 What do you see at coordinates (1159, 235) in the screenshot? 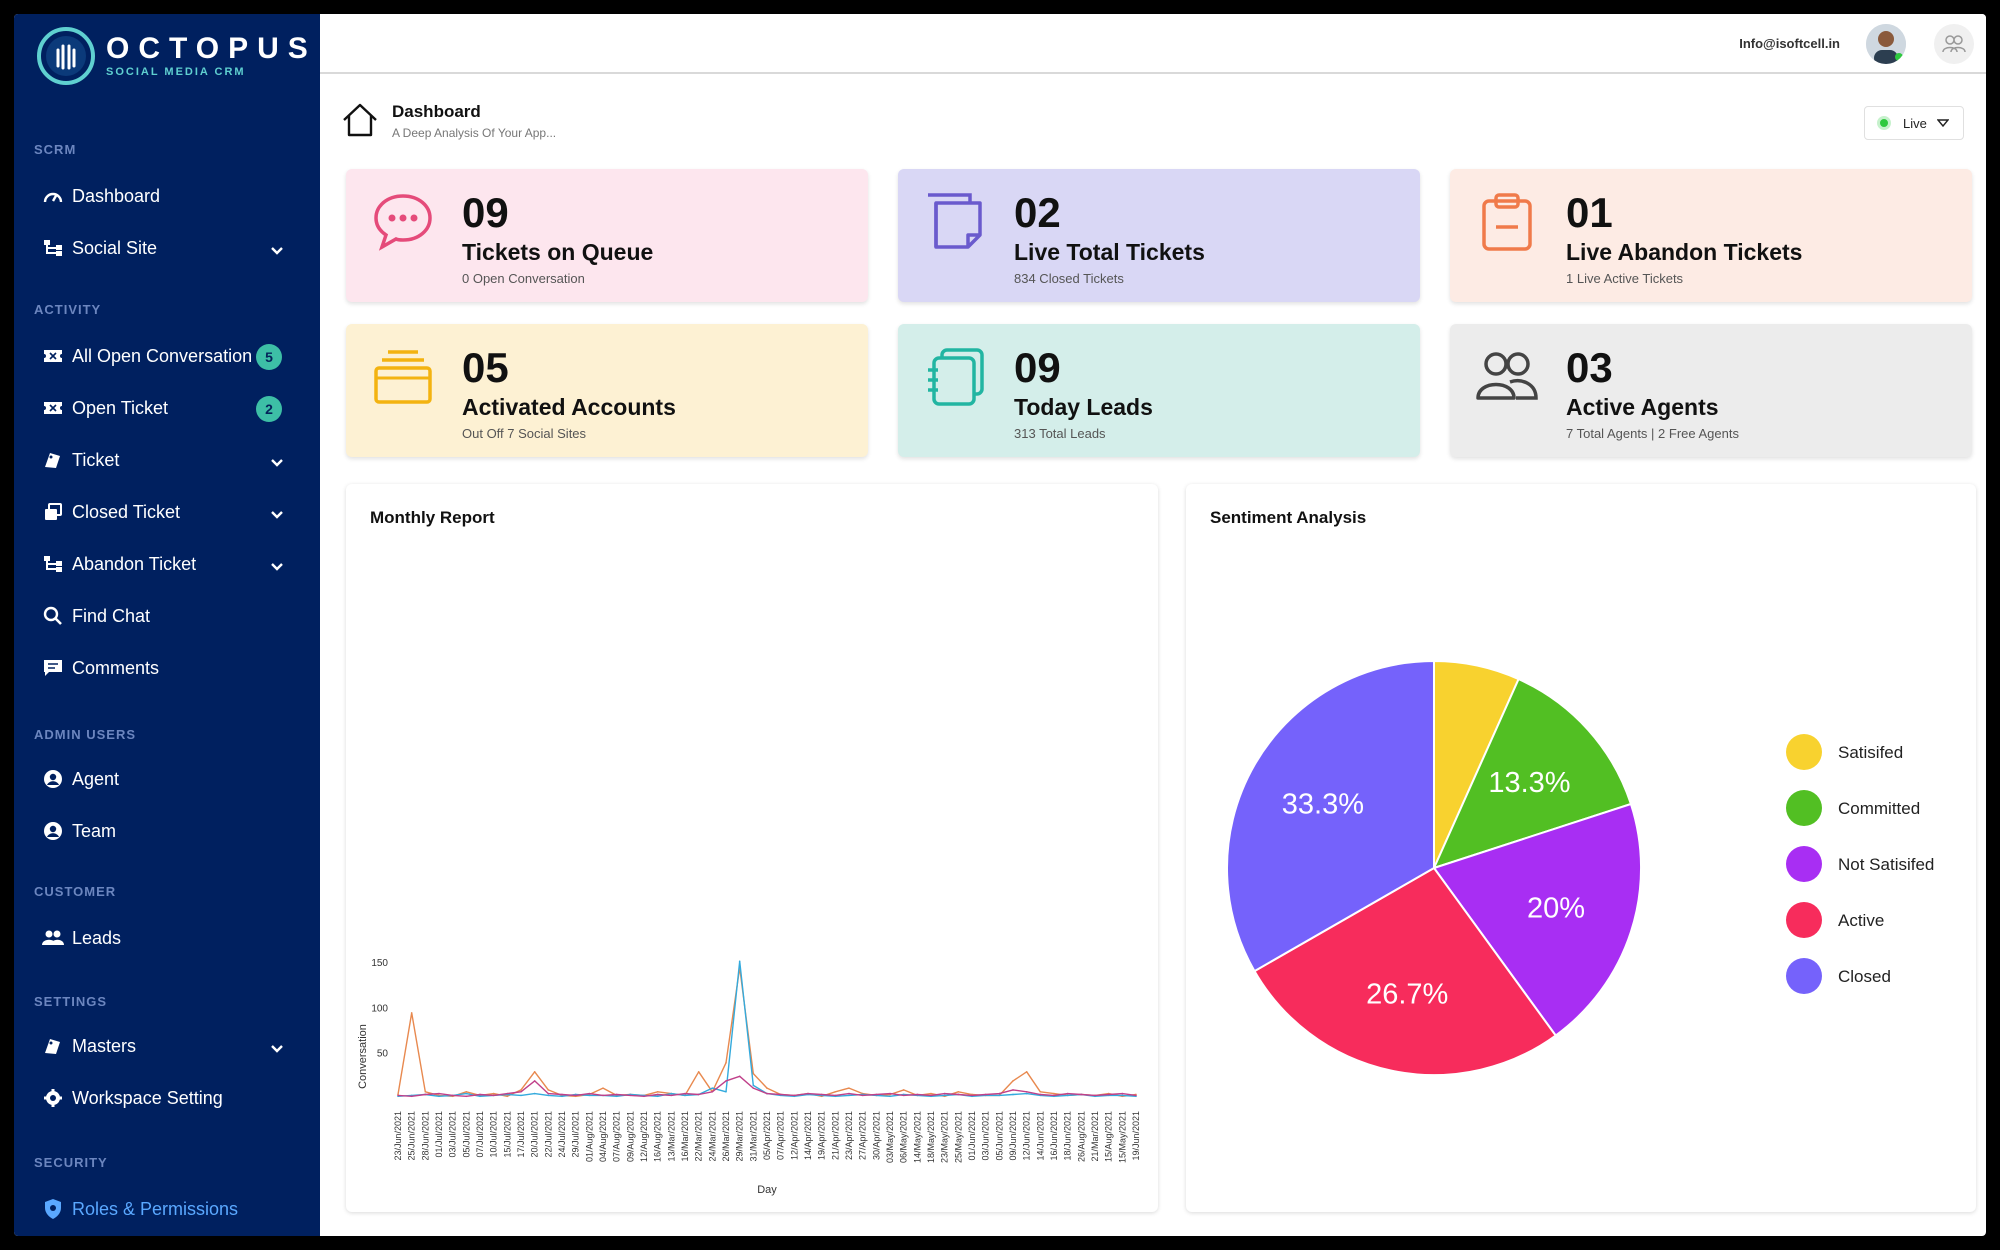
I see `stat-card-live-total-tickets: 02 Live Total Tickets 834 Closed Tickets` at bounding box center [1159, 235].